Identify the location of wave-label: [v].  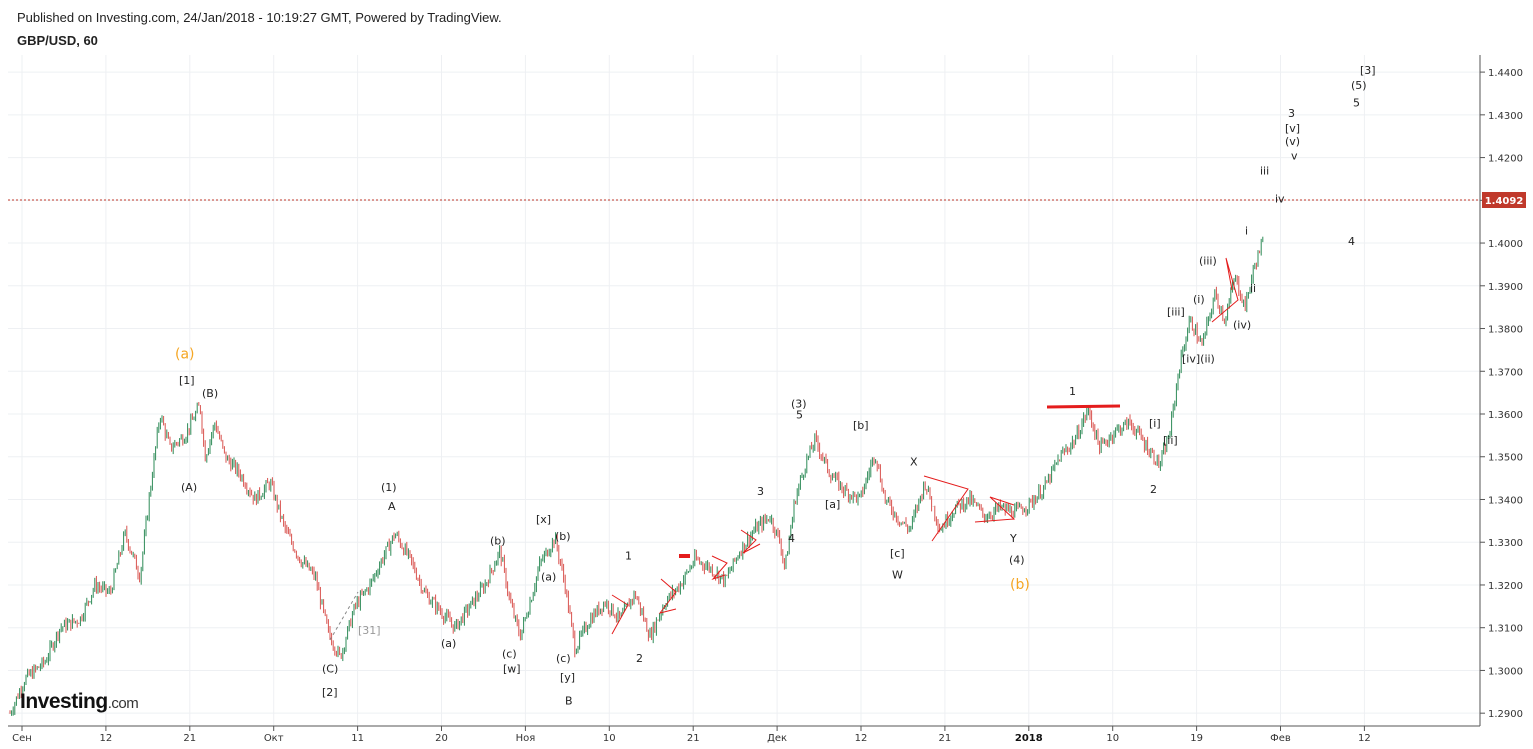
(1292, 128).